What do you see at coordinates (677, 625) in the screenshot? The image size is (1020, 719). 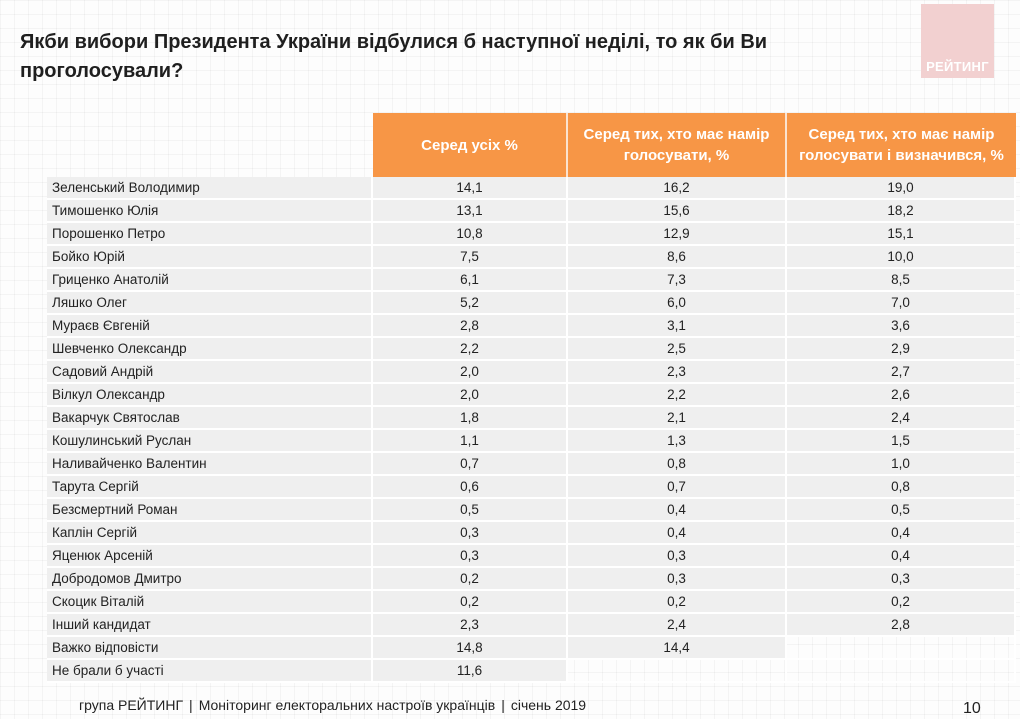 I see `value-among-intending: 2,4` at bounding box center [677, 625].